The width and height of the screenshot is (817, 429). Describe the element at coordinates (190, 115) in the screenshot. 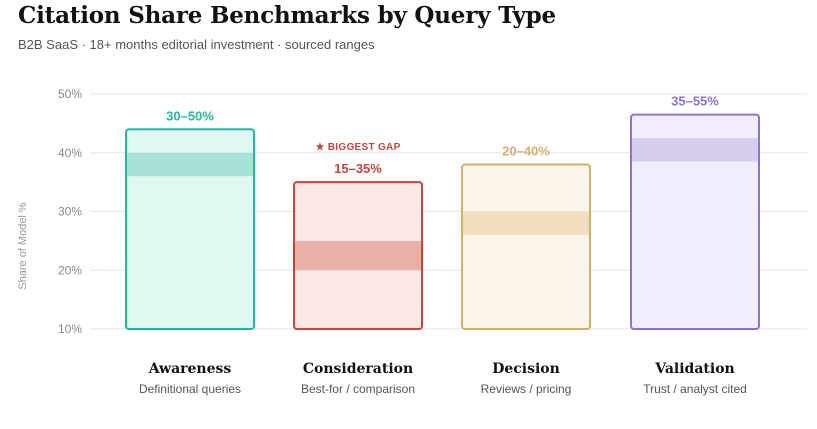

I see `range-label: 30–50%` at that location.